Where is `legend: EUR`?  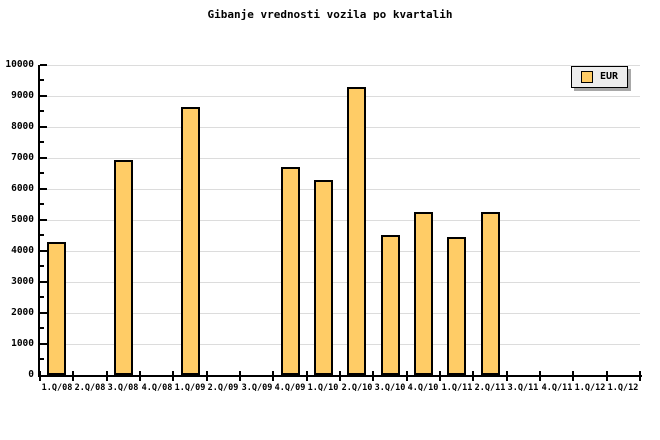
legend: EUR is located at coordinates (600, 77).